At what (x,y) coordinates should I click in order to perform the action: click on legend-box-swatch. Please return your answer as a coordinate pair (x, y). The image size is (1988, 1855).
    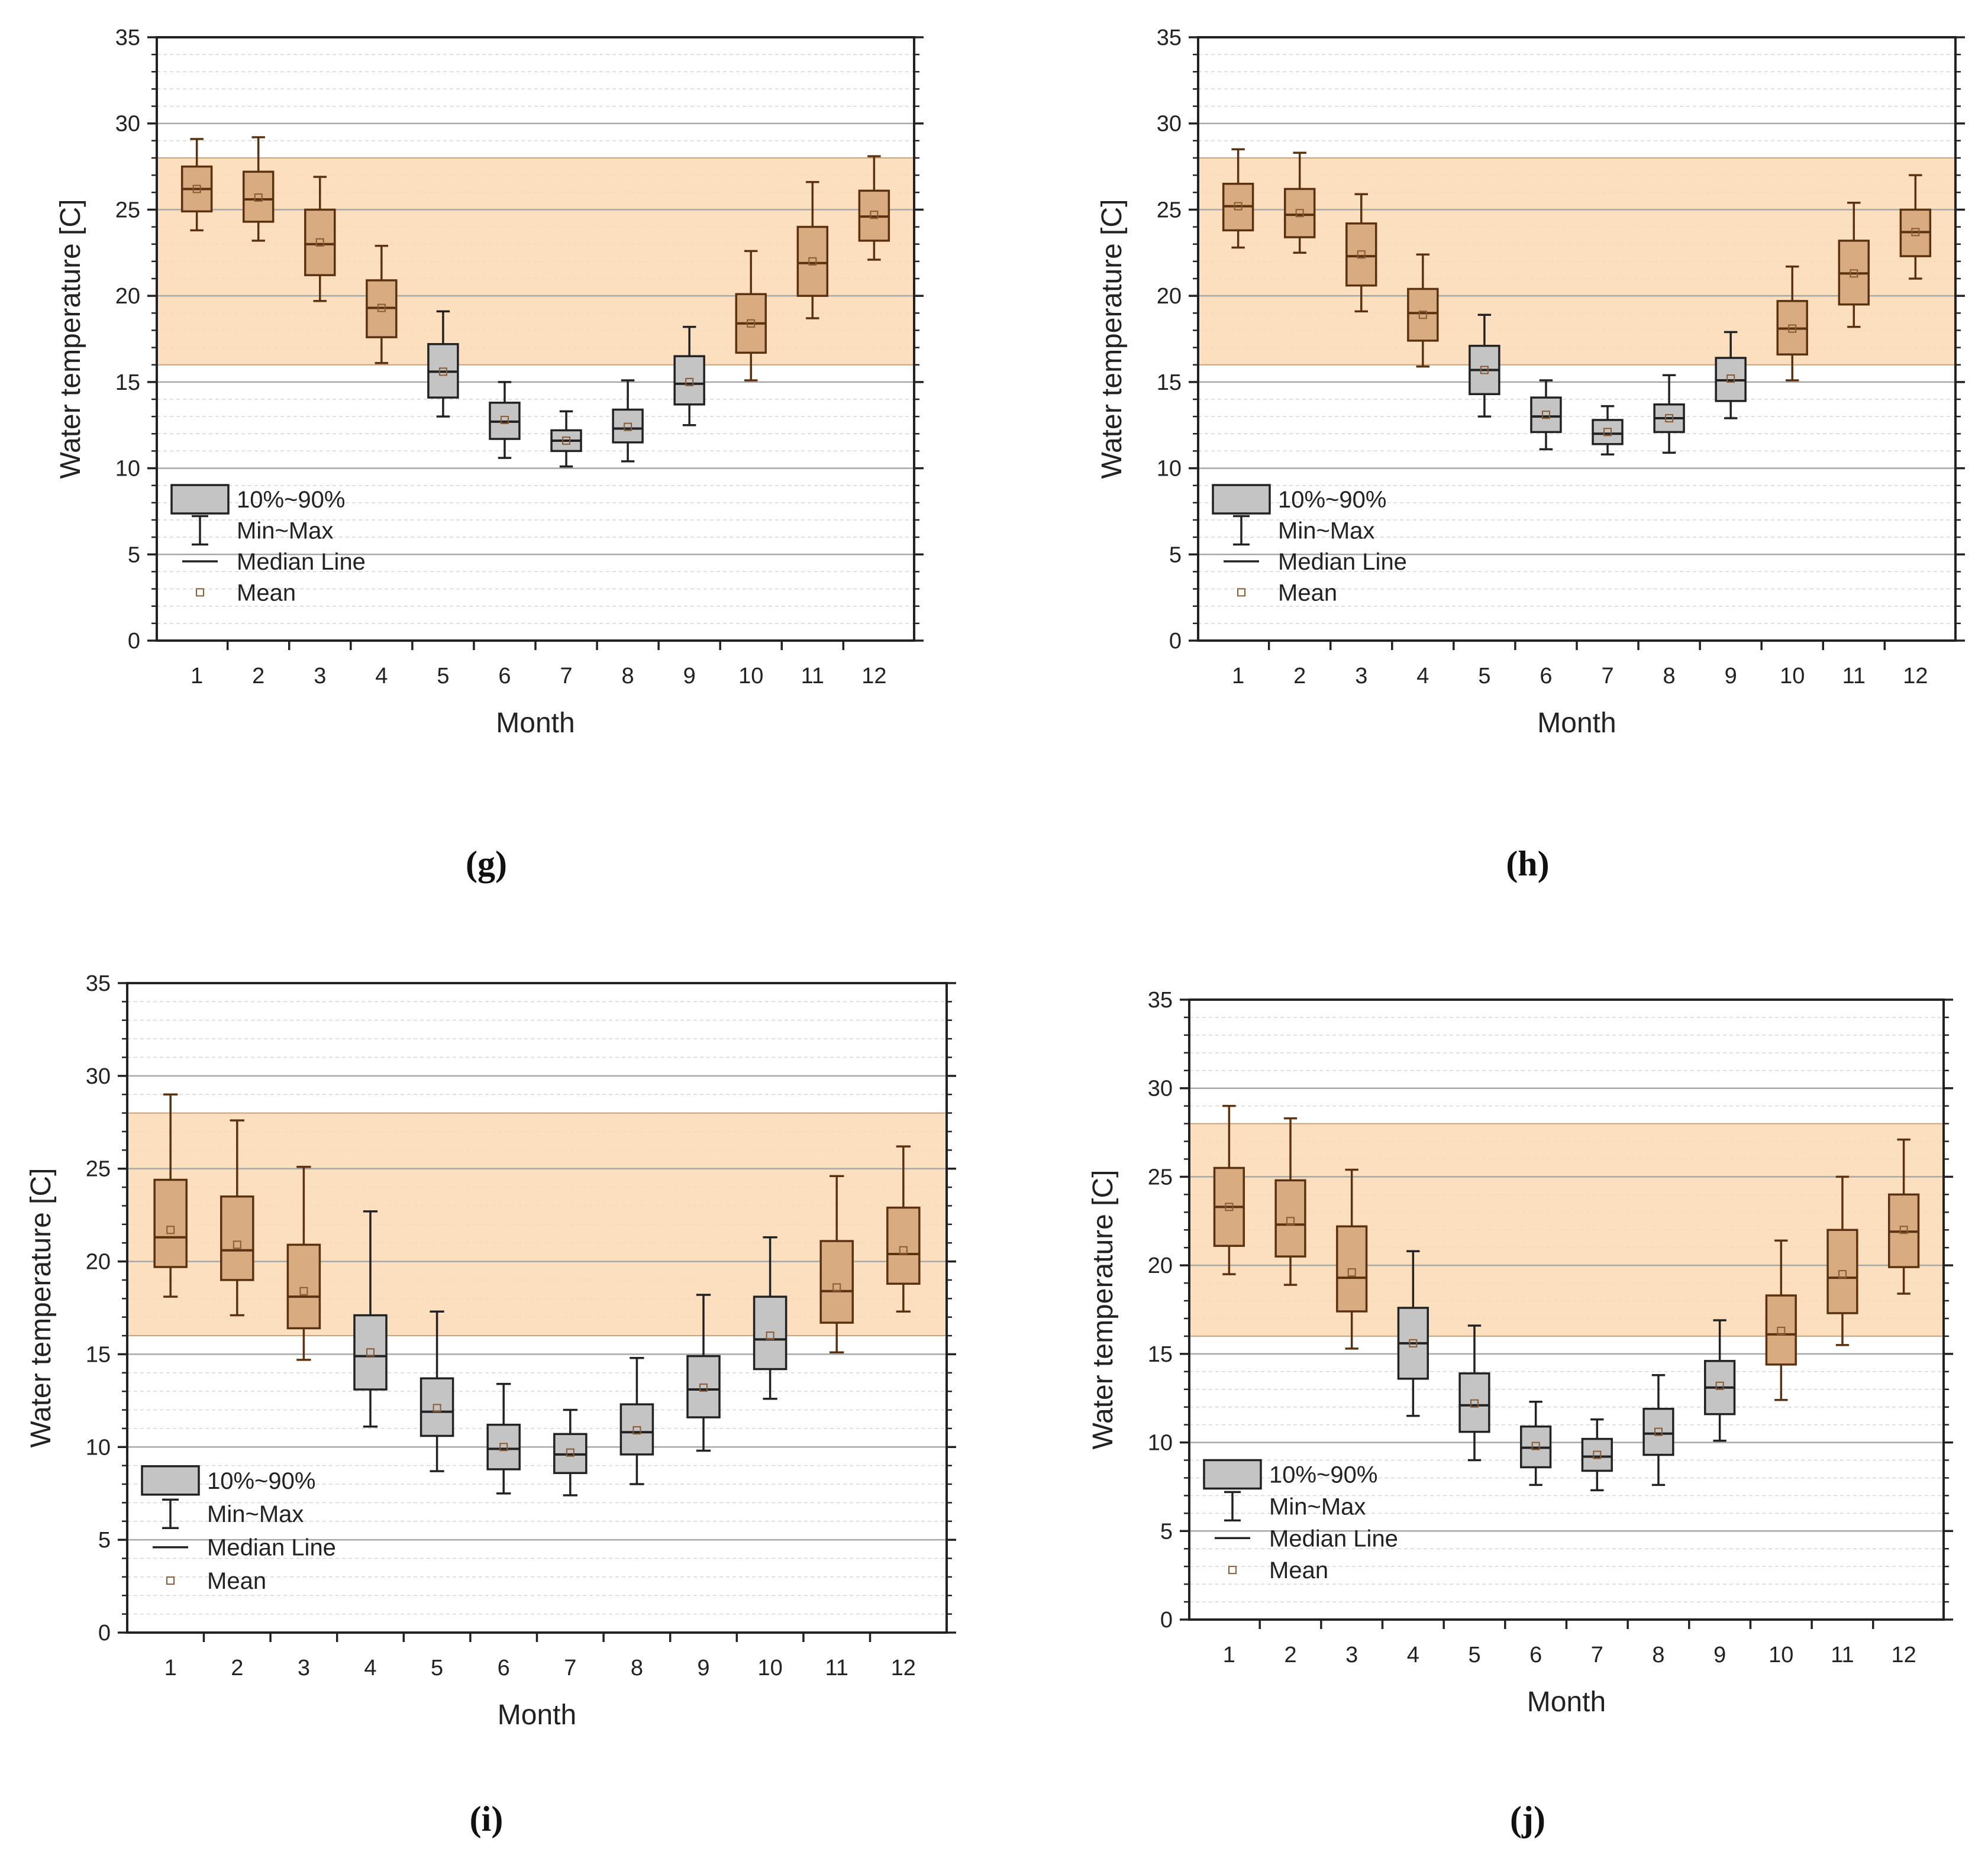
    Looking at the image, I should click on (1232, 1474).